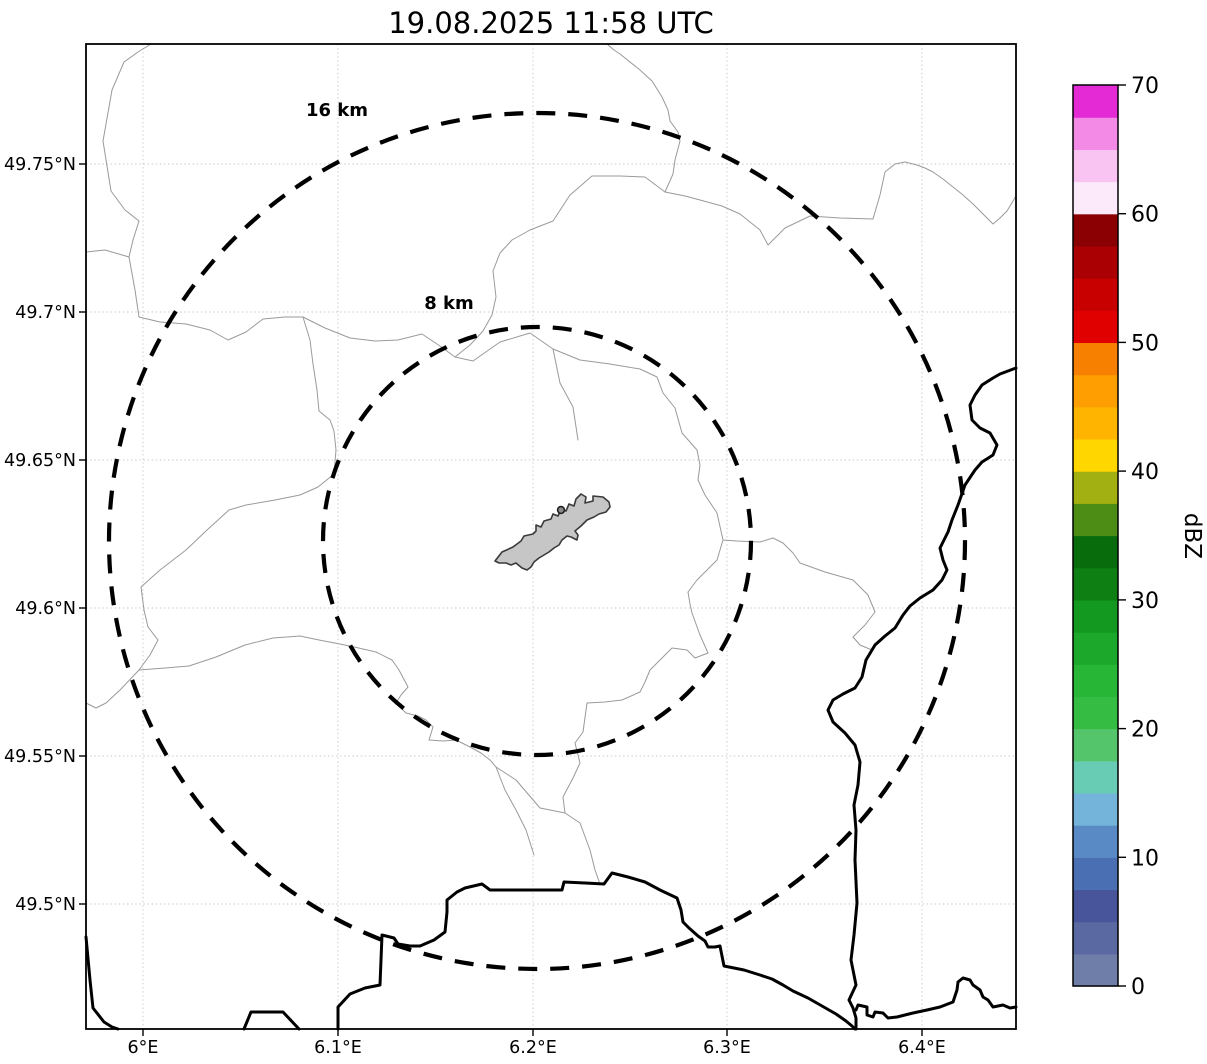 The height and width of the screenshot is (1064, 1207). What do you see at coordinates (45, 313) in the screenshot?
I see `y-tick-label: 49.7°N` at bounding box center [45, 313].